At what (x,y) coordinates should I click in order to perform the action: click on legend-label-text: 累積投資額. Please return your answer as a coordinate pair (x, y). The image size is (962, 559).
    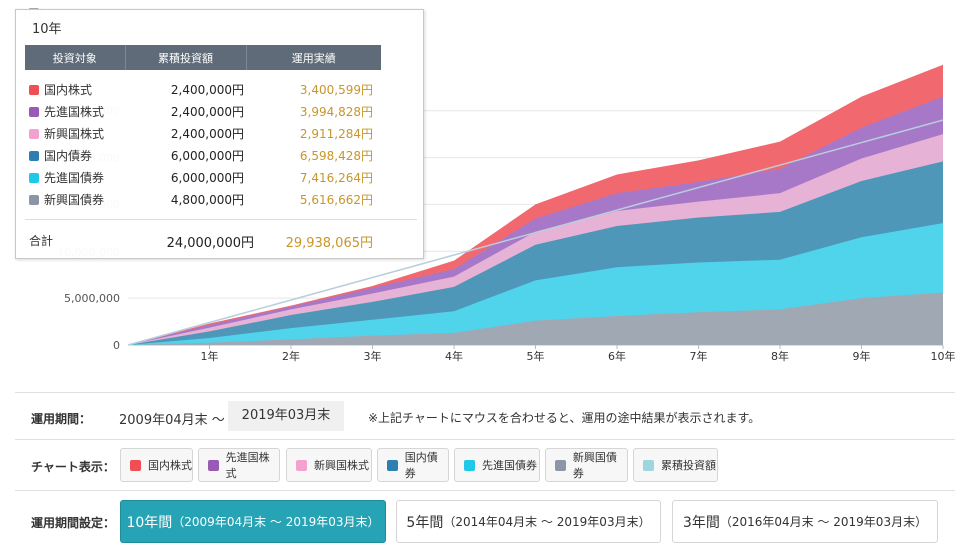
    Looking at the image, I should click on (688, 465).